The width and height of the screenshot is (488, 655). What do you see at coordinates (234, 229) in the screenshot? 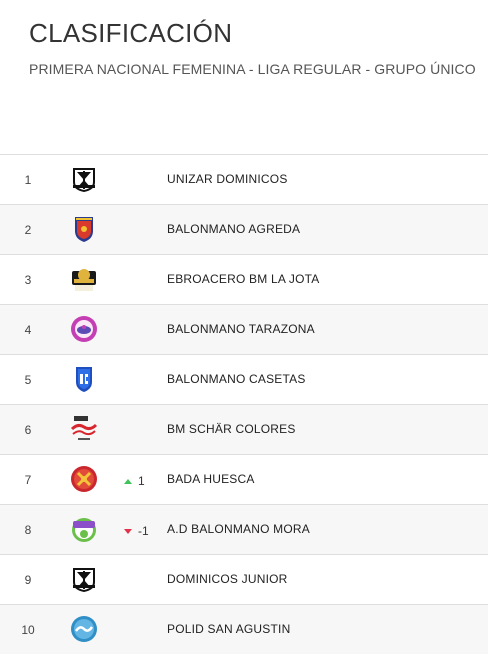
I see `team-name: BALONMANO AGREDA` at bounding box center [234, 229].